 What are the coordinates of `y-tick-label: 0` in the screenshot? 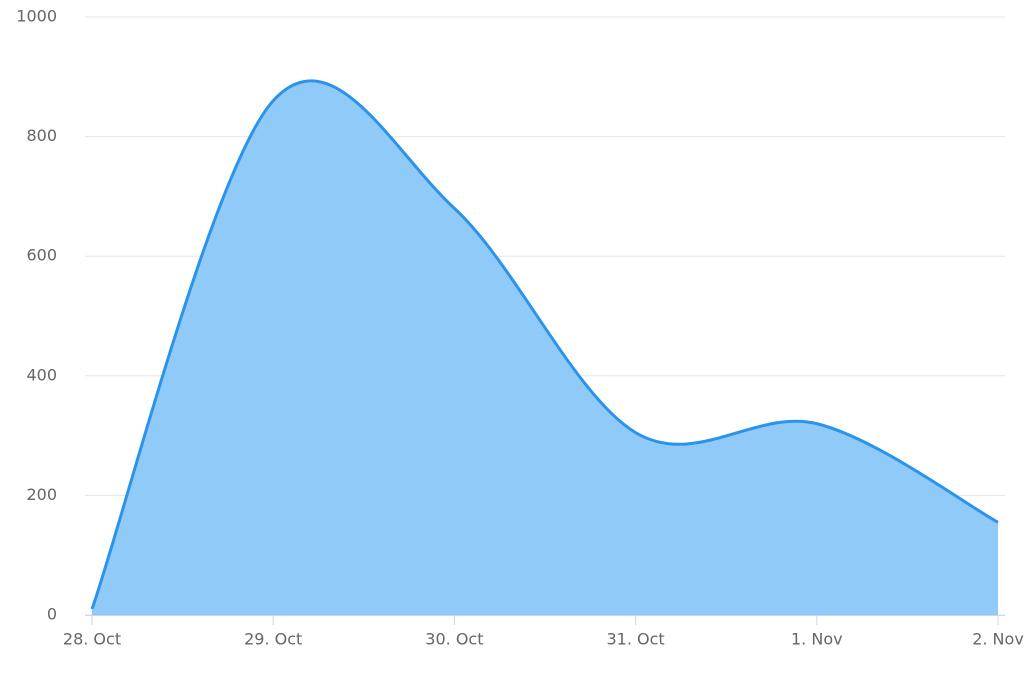 It's located at (52, 614).